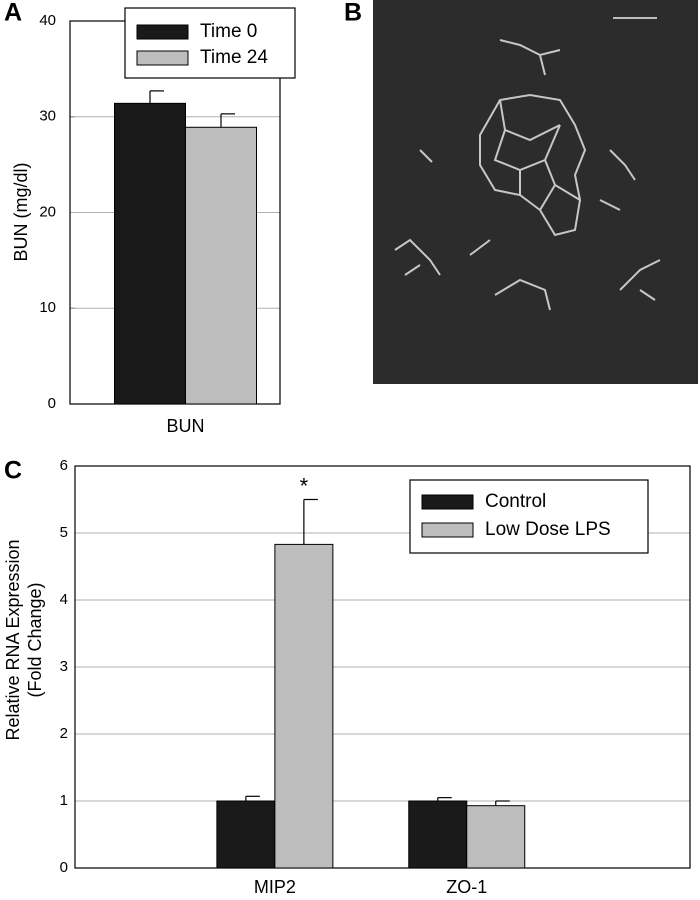 The height and width of the screenshot is (900, 700). Describe the element at coordinates (515, 501) in the screenshot. I see `legend-label: Control` at that location.